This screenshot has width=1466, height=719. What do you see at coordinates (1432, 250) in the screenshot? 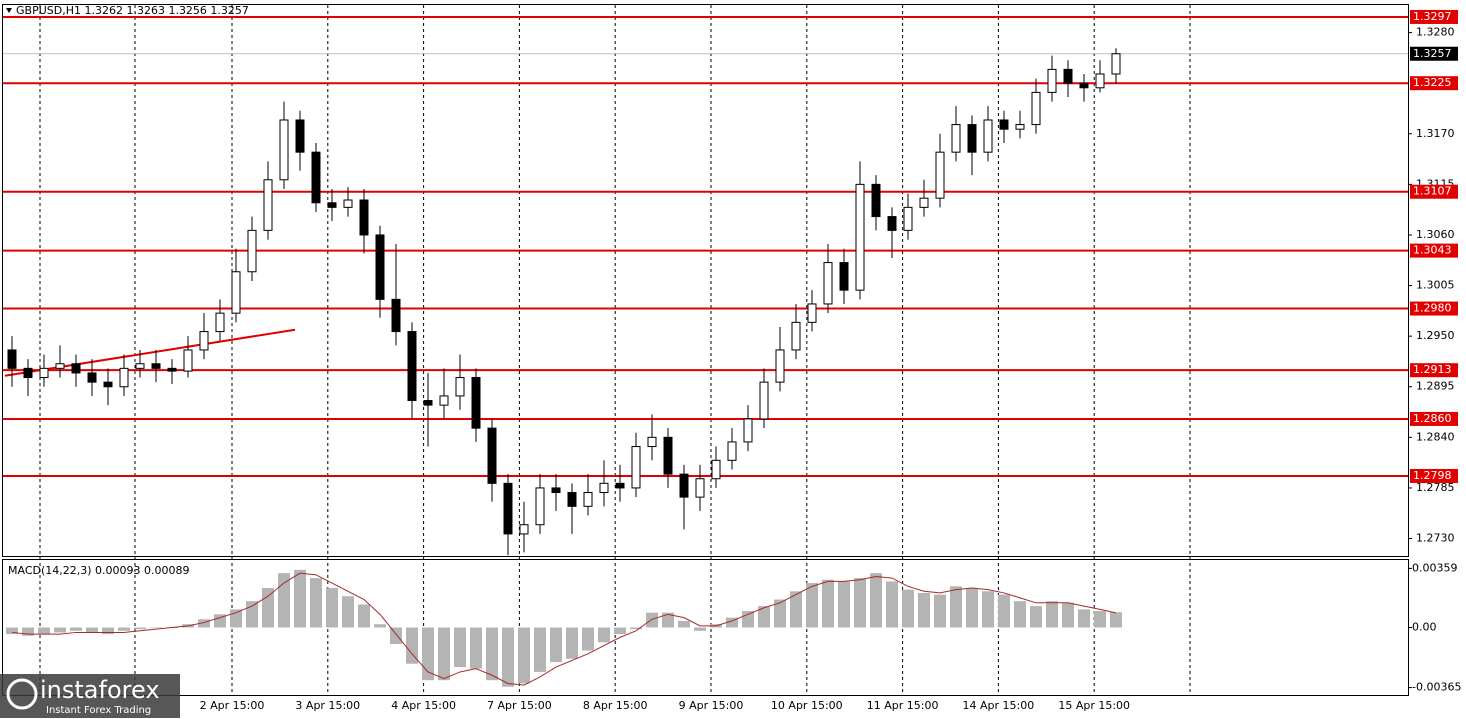
I see `level-label: 1.3043` at bounding box center [1432, 250].